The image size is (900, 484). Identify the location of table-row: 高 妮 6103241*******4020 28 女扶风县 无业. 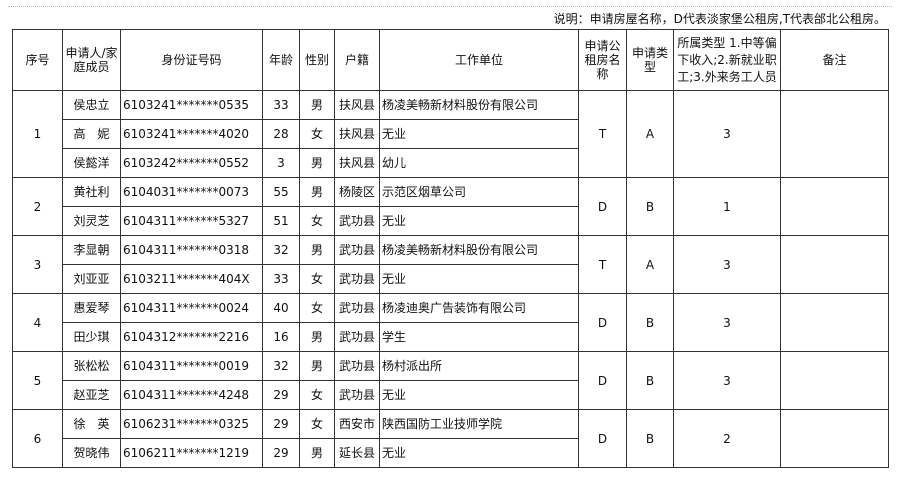
(451, 134).